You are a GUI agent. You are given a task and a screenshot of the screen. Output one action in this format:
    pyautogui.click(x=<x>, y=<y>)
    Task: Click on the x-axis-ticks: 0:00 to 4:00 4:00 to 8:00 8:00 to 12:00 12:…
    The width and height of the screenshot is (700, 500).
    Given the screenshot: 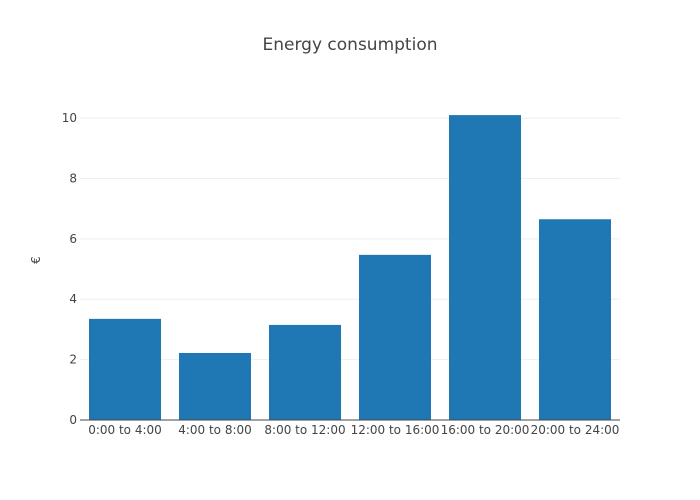 What is the action you would take?
    pyautogui.click(x=353, y=430)
    